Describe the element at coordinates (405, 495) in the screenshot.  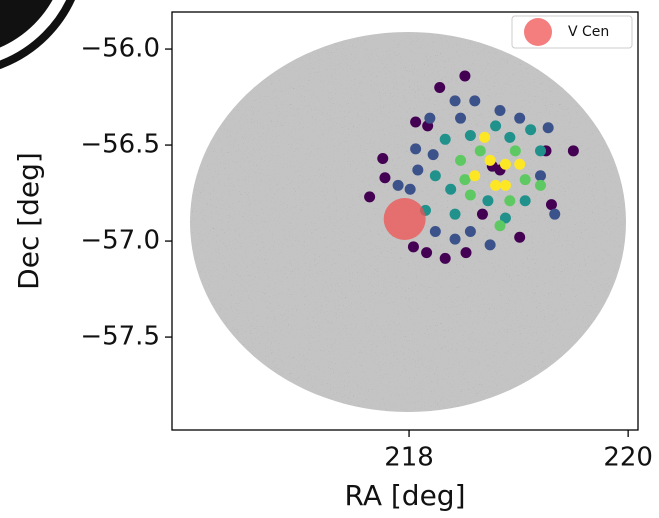
I see `x-axis-label: RA [deg]` at that location.